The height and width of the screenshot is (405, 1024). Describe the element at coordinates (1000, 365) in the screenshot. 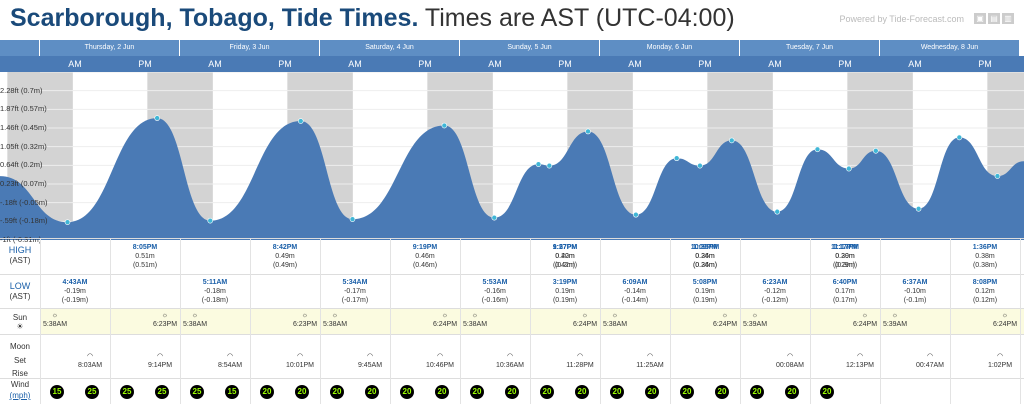

I see `moon-time: 1:02PM` at that location.